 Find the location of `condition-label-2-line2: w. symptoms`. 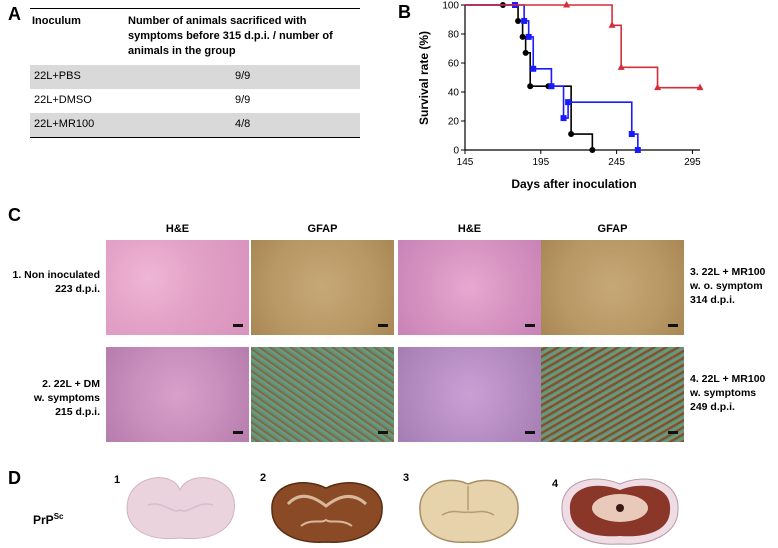

condition-label-2-line2: w. symptoms is located at coordinates (66, 398).